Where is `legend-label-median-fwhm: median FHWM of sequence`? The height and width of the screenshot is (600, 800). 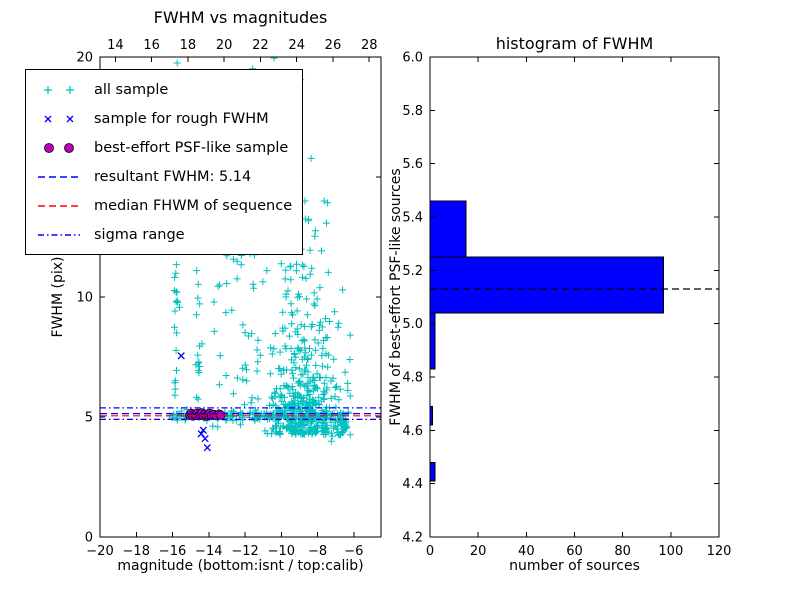 legend-label-median-fwhm: median FHWM of sequence is located at coordinates (193, 205).